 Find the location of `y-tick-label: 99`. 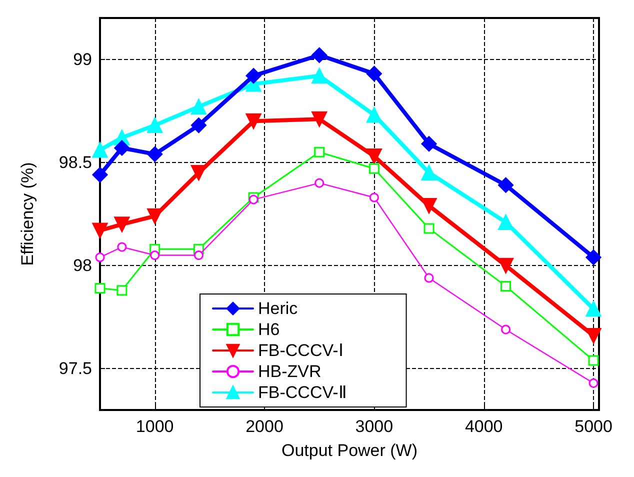

y-tick-label: 99 is located at coordinates (82, 59).